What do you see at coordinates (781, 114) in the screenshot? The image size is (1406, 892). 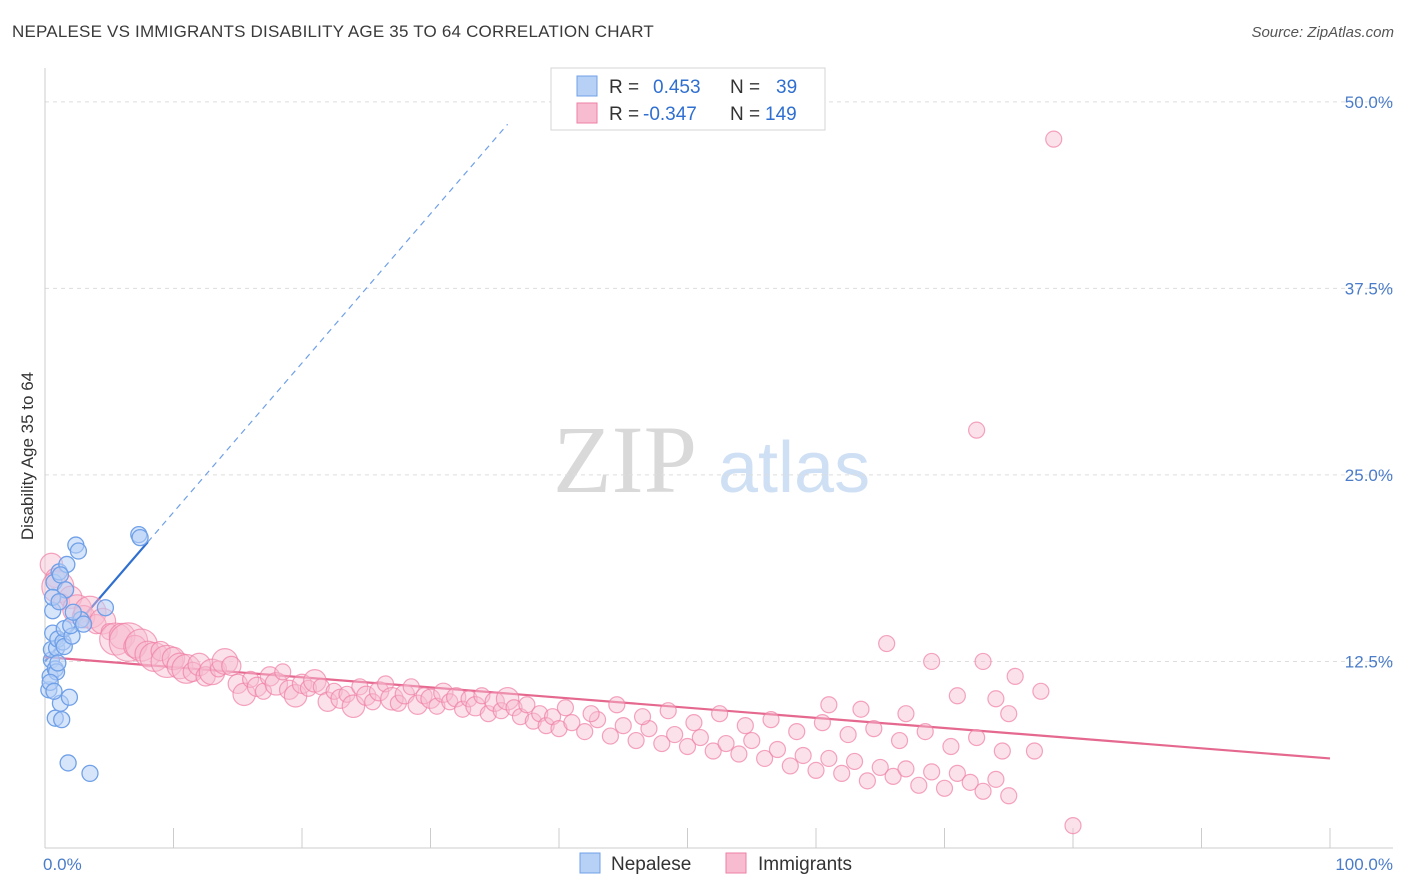 I see `legend-n-value-immigrants: 149` at bounding box center [781, 114].